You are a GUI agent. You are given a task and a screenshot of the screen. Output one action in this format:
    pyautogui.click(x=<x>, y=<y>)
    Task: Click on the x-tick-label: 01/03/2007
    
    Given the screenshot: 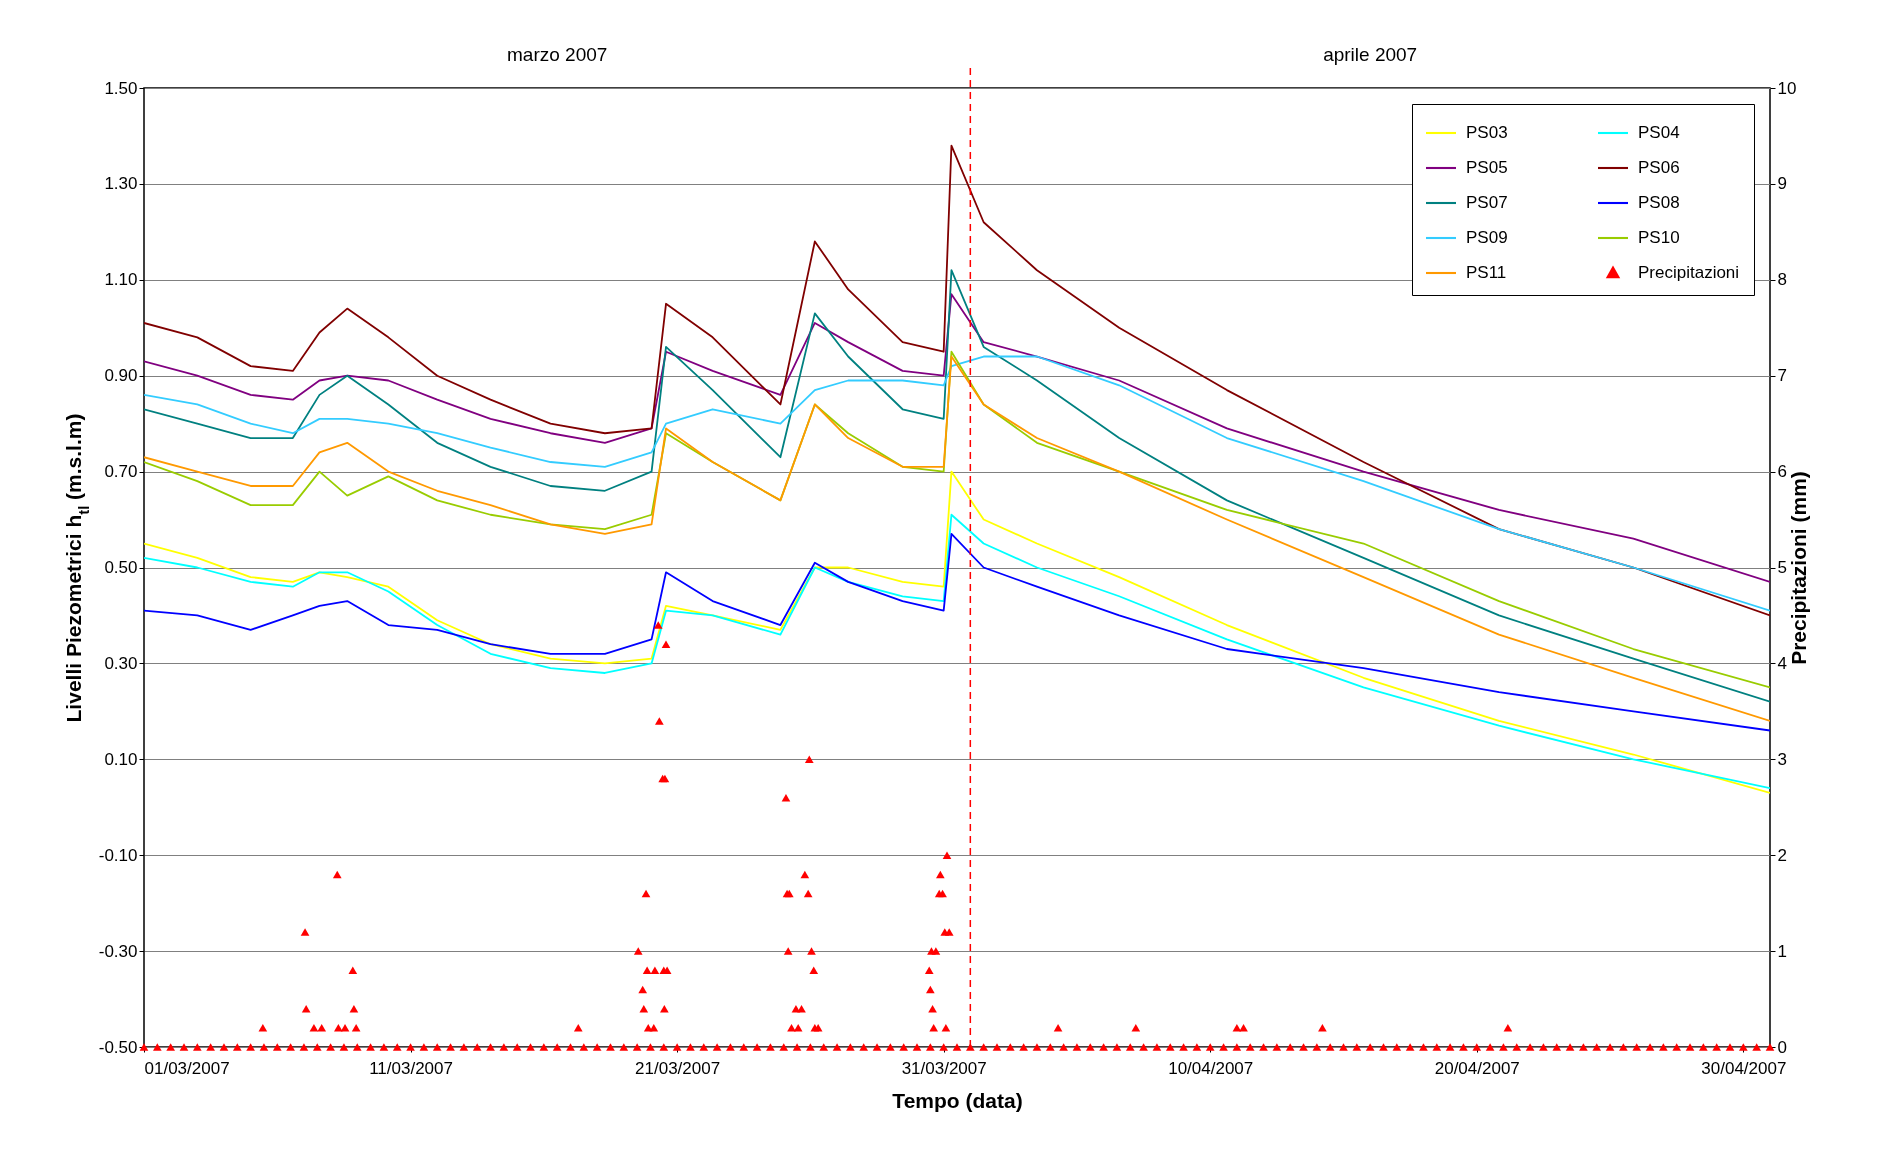 What is the action you would take?
    pyautogui.click(x=187, y=1068)
    